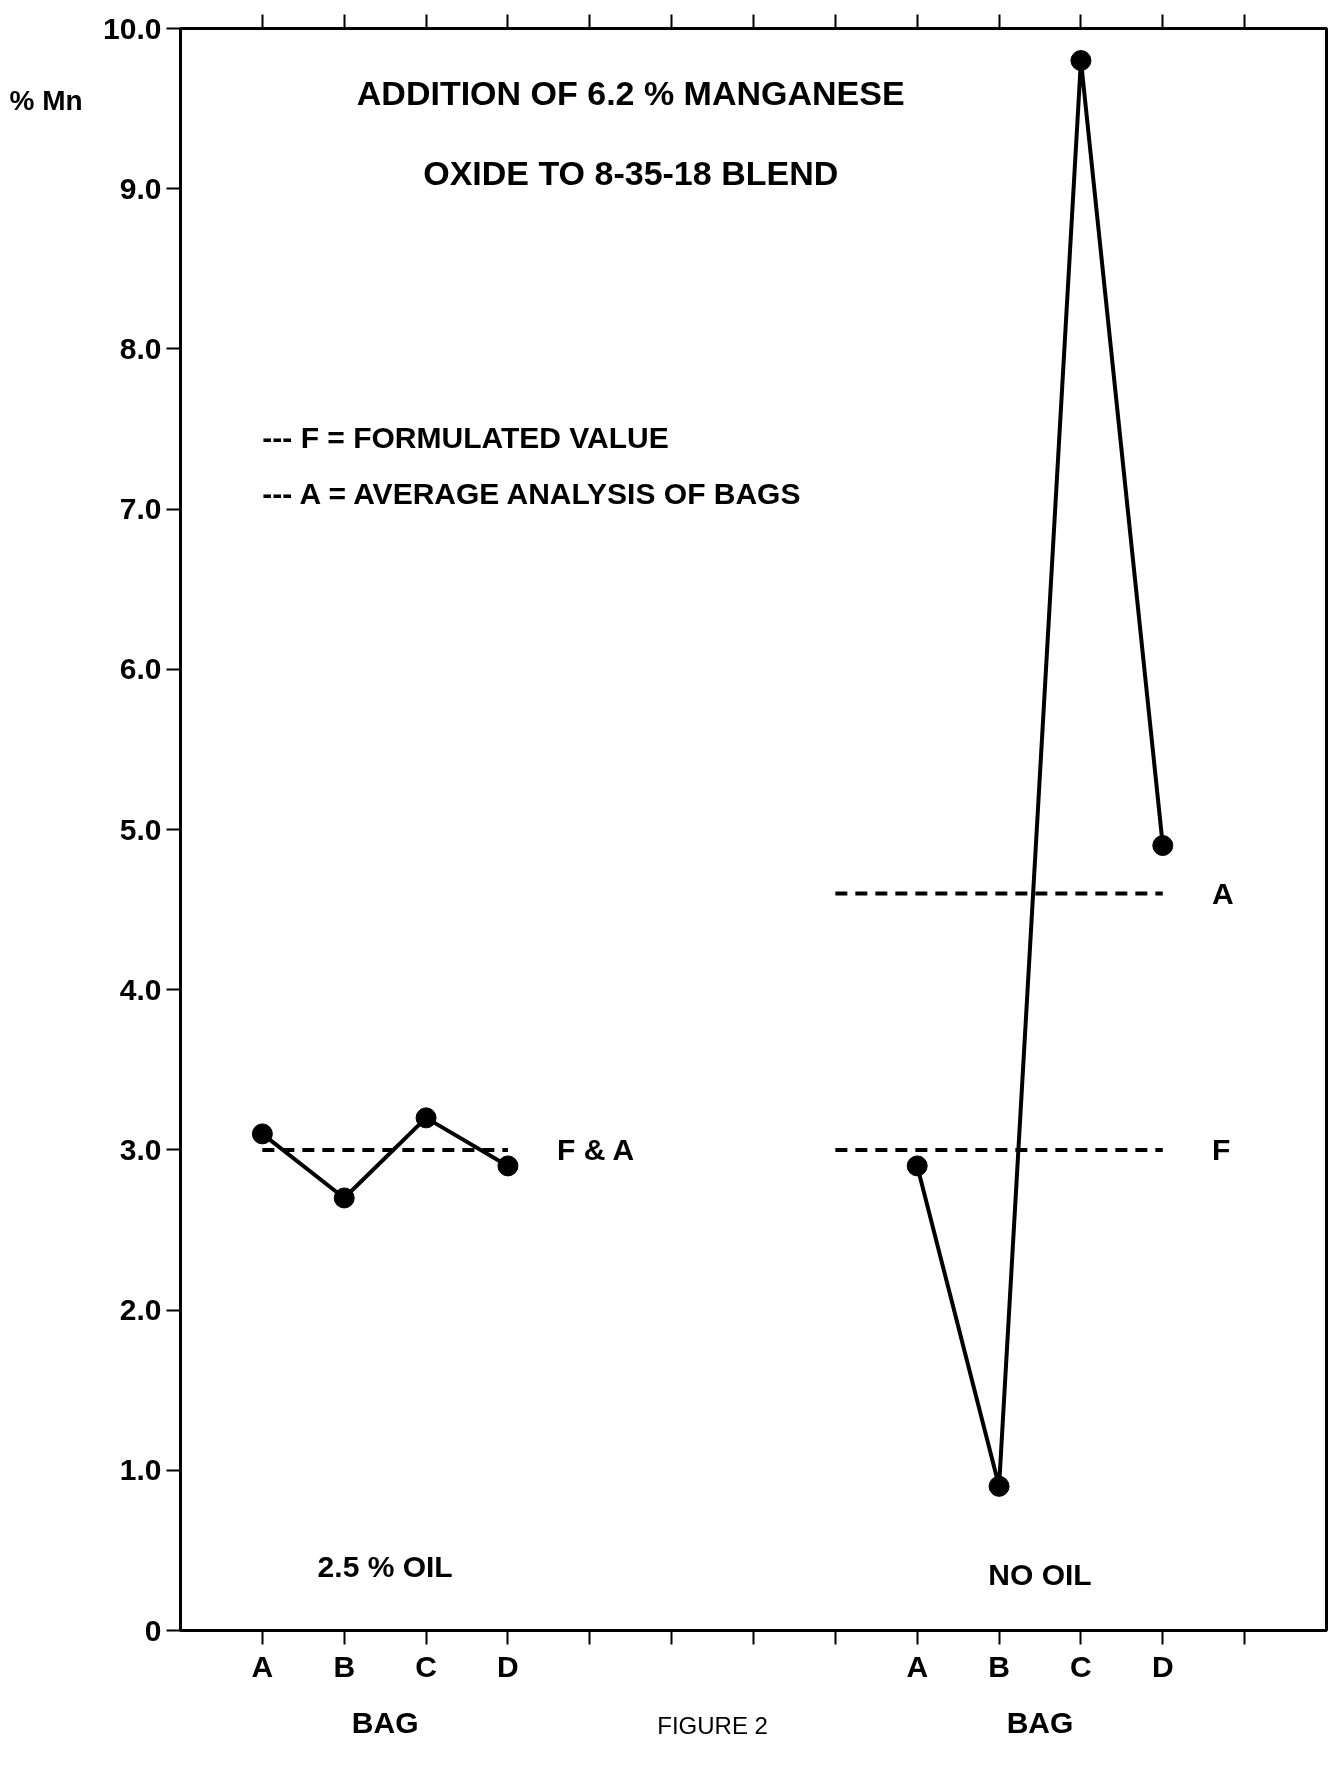 Image resolution: width=1336 pixels, height=1767 pixels. Describe the element at coordinates (140, 348) in the screenshot. I see `y-tick-label: 8.0` at that location.